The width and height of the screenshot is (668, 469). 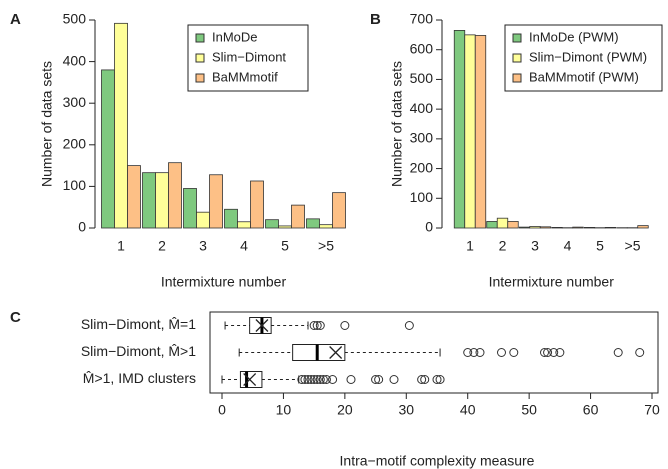 I want to click on x-tick-label: 2, so click(x=503, y=246).